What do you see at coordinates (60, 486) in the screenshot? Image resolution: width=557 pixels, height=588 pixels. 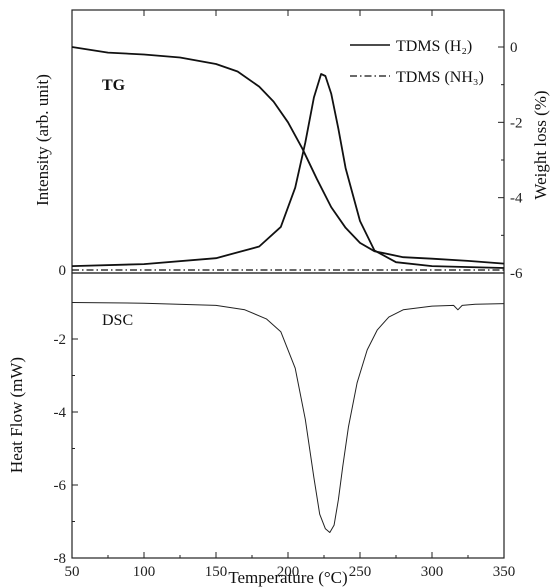 I see `y-tick-label: -6` at bounding box center [60, 486].